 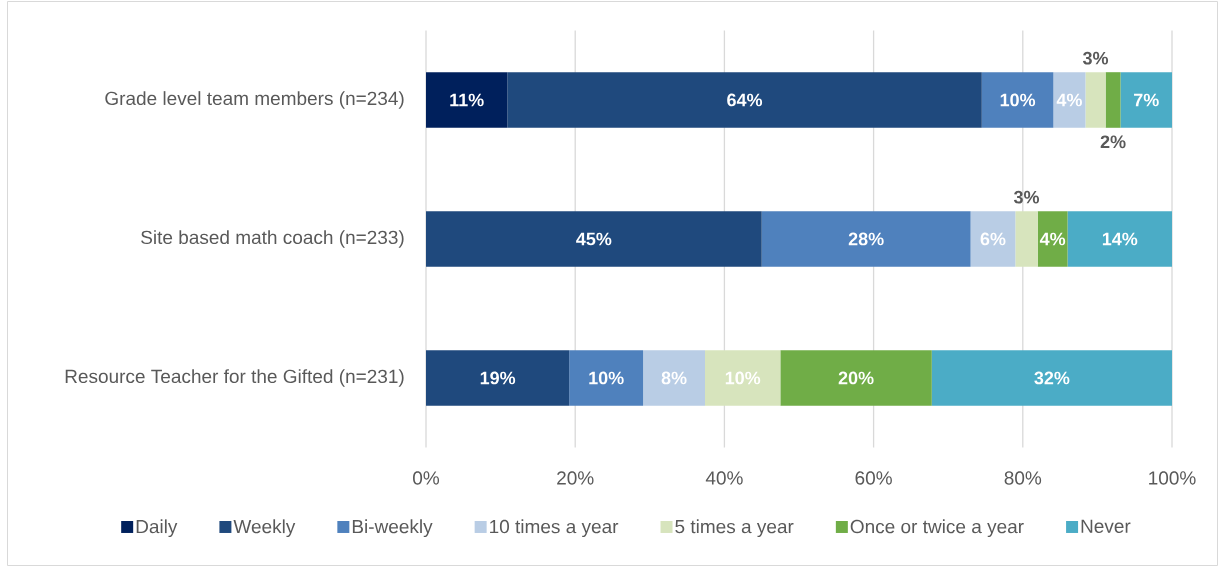 What do you see at coordinates (264, 528) in the screenshot?
I see `legend-label: Weekly` at bounding box center [264, 528].